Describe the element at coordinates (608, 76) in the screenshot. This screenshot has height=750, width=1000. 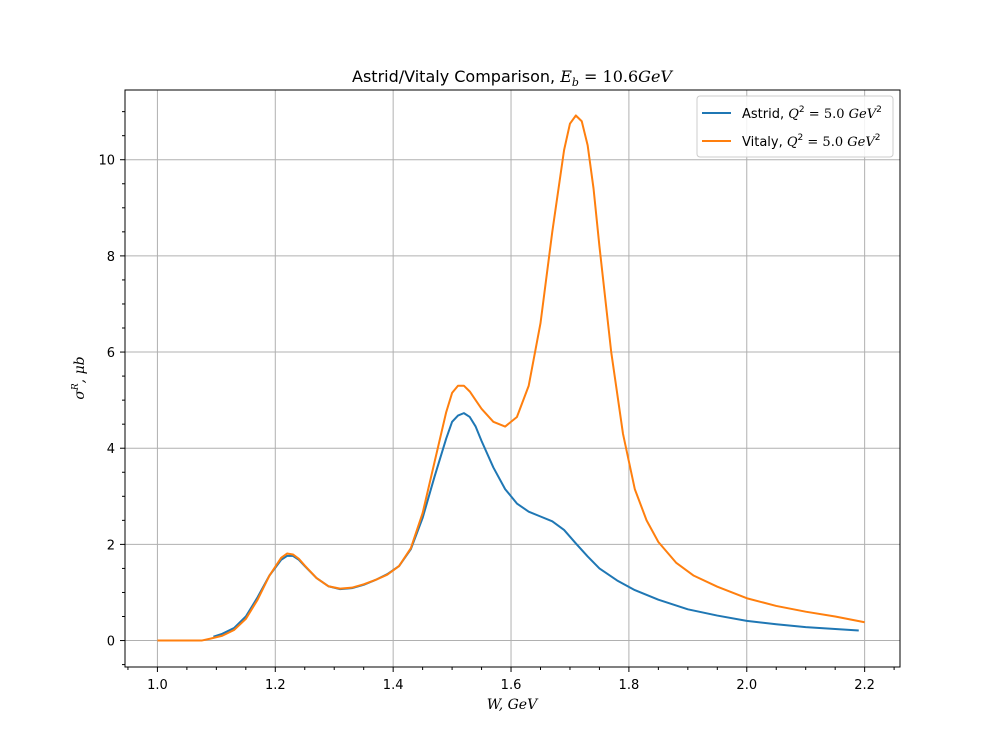
I see `title-math-value: = 10.6` at that location.